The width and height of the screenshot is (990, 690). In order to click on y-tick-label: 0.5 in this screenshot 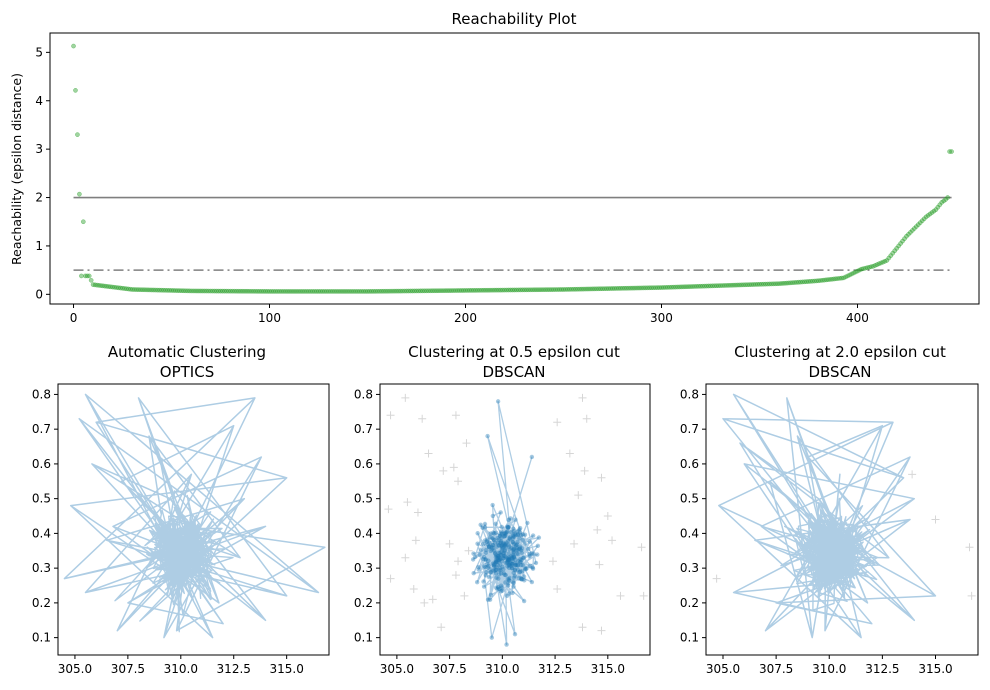, I will do `click(41, 499)`.